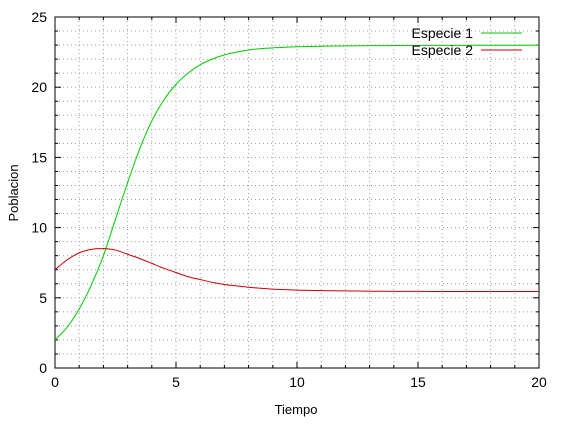 The height and width of the screenshot is (425, 564). I want to click on y-tick-label: 10, so click(39, 228).